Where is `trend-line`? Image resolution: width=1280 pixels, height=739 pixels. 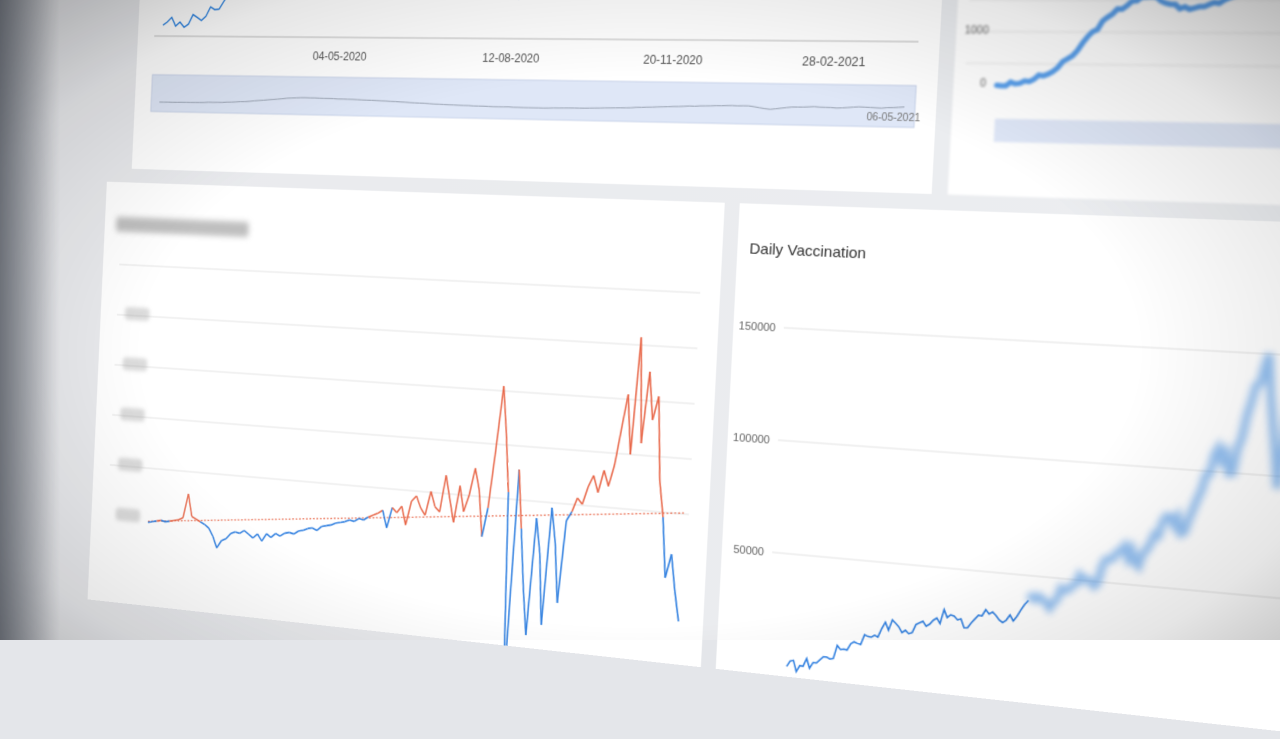 trend-line is located at coordinates (416, 519).